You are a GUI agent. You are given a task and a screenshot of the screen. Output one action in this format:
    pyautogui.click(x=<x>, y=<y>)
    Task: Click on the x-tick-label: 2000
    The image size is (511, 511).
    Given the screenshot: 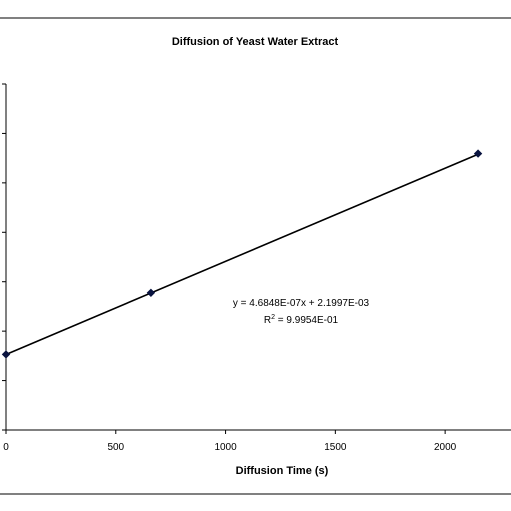 What is the action you would take?
    pyautogui.click(x=445, y=447)
    